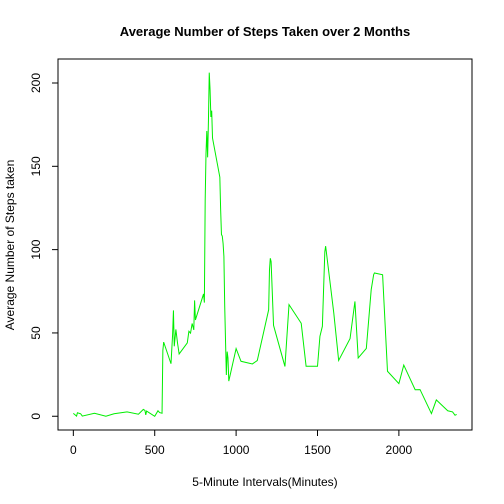 This screenshot has height=504, width=504. Describe the element at coordinates (155, 450) in the screenshot. I see `x-tick-label: 500` at that location.